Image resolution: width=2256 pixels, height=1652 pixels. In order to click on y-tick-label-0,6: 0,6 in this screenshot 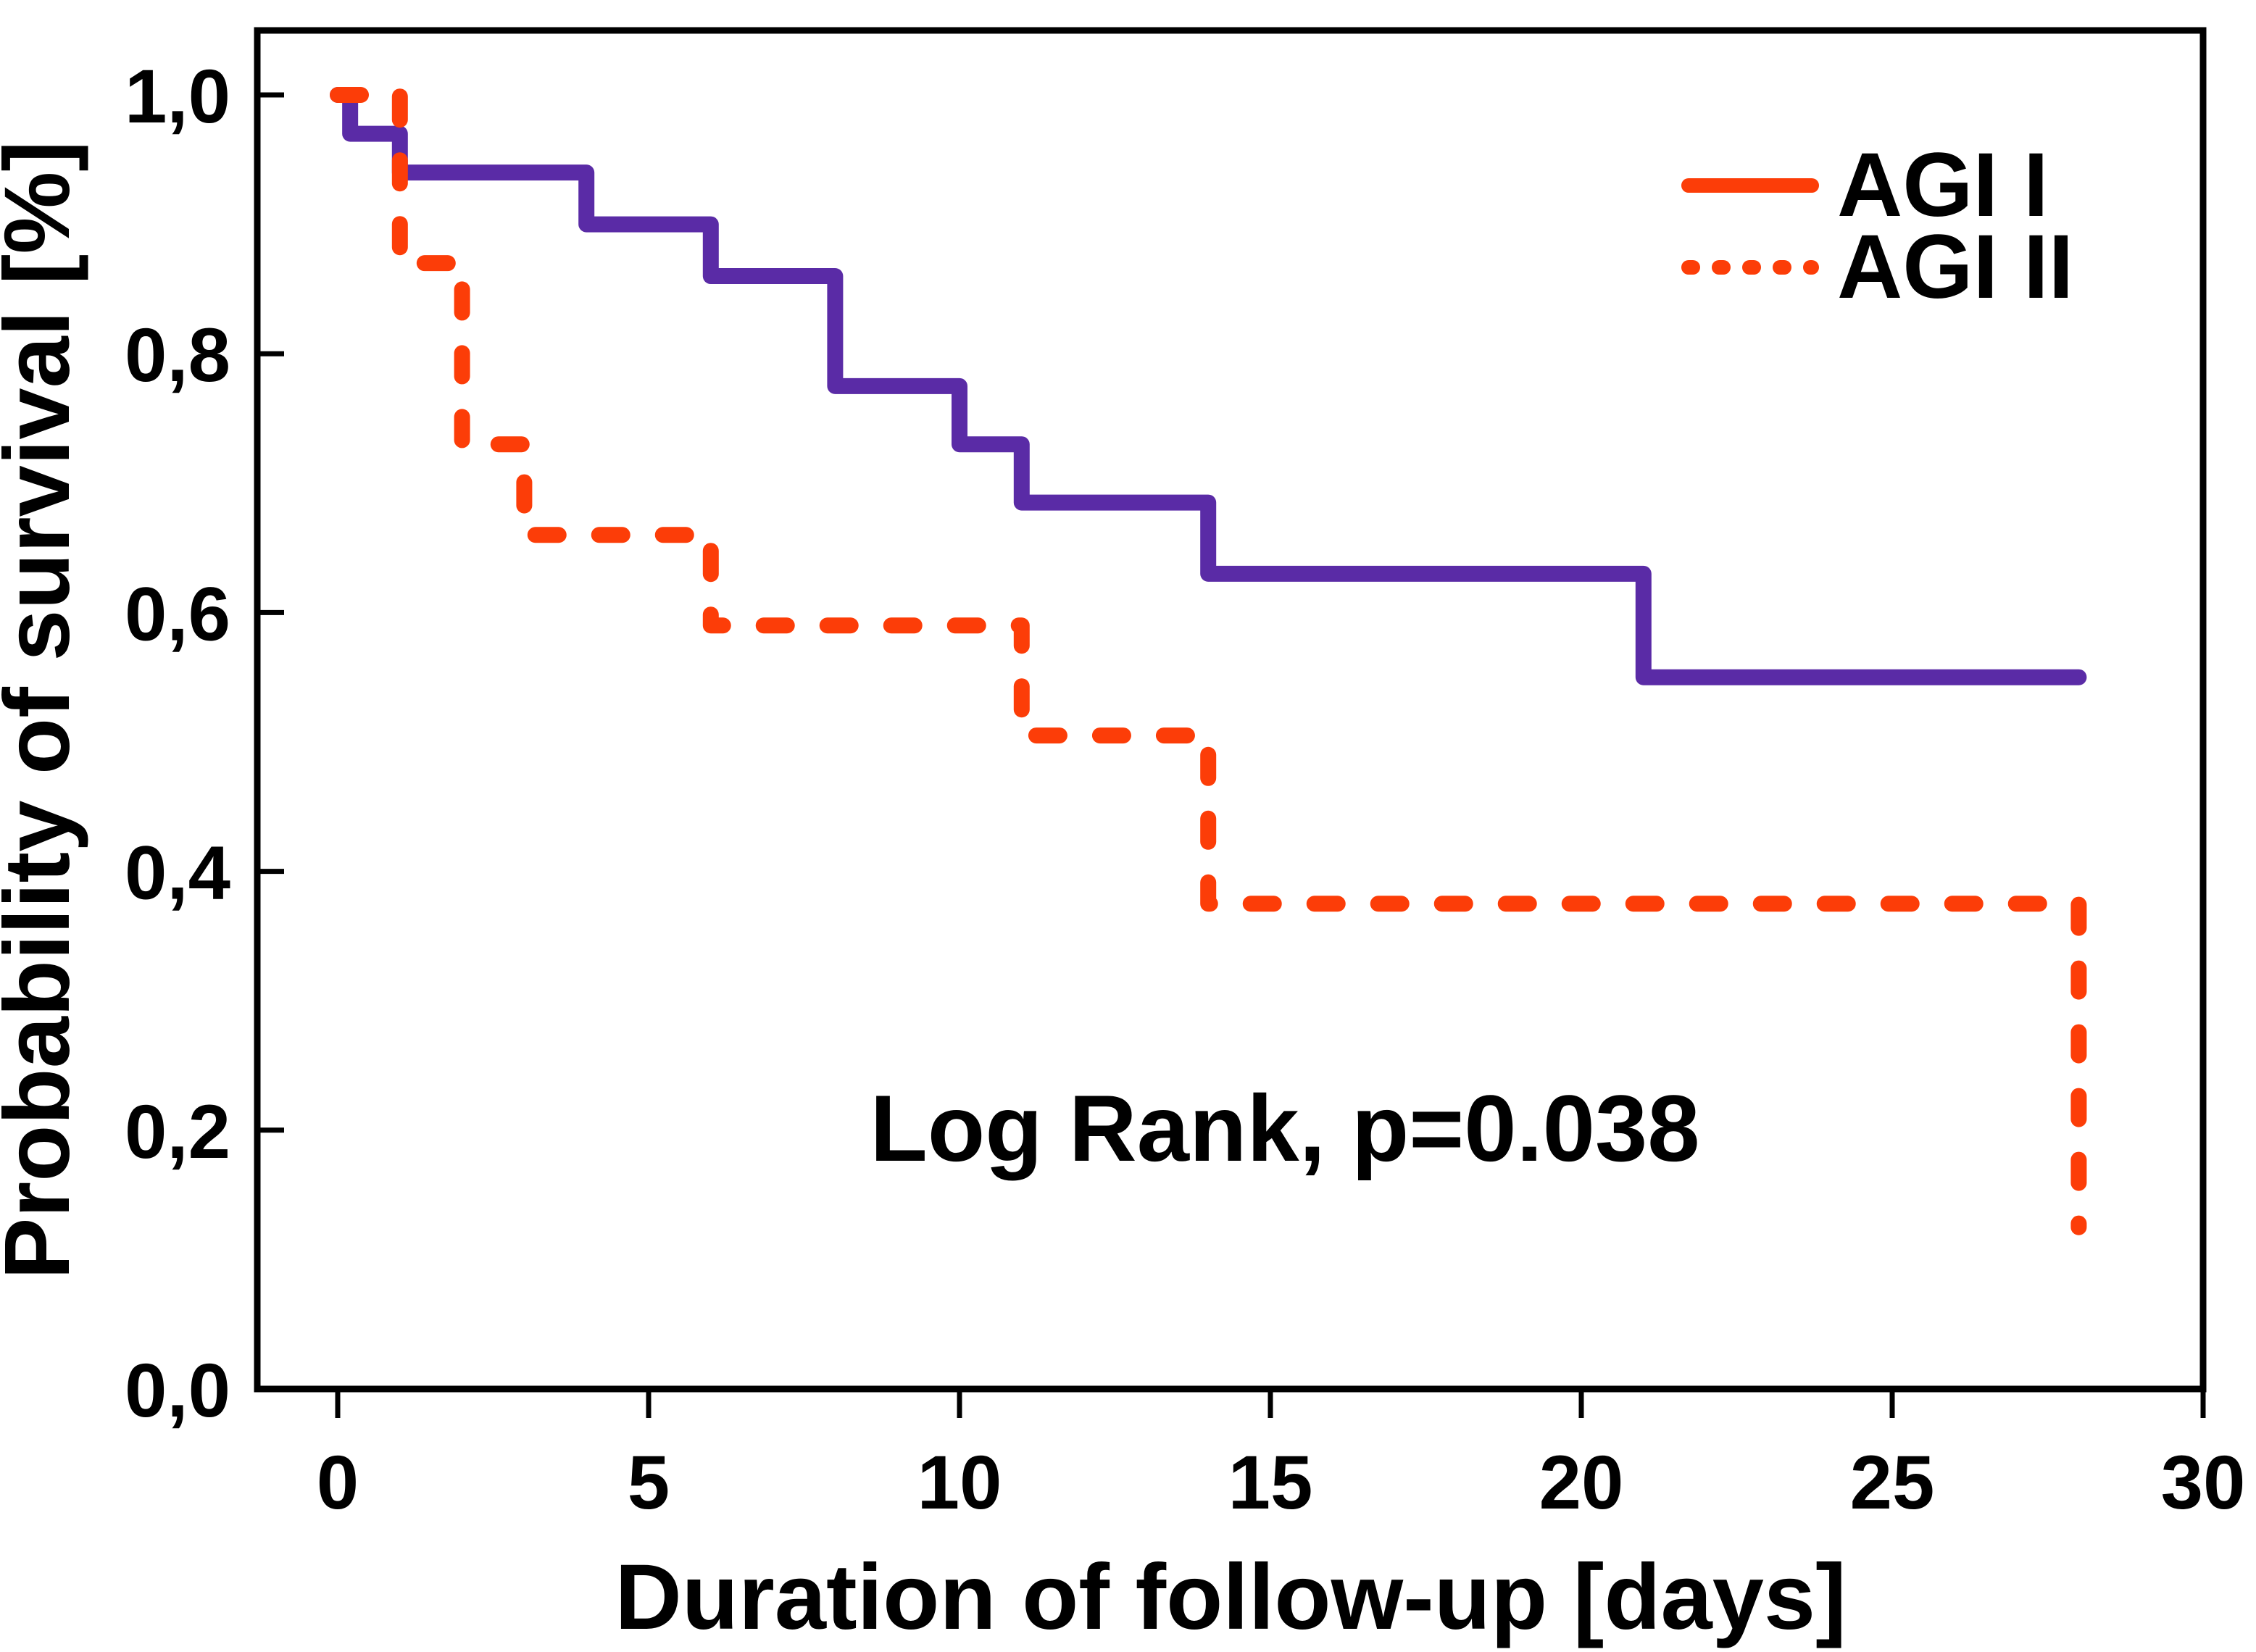, I will do `click(177, 614)`.